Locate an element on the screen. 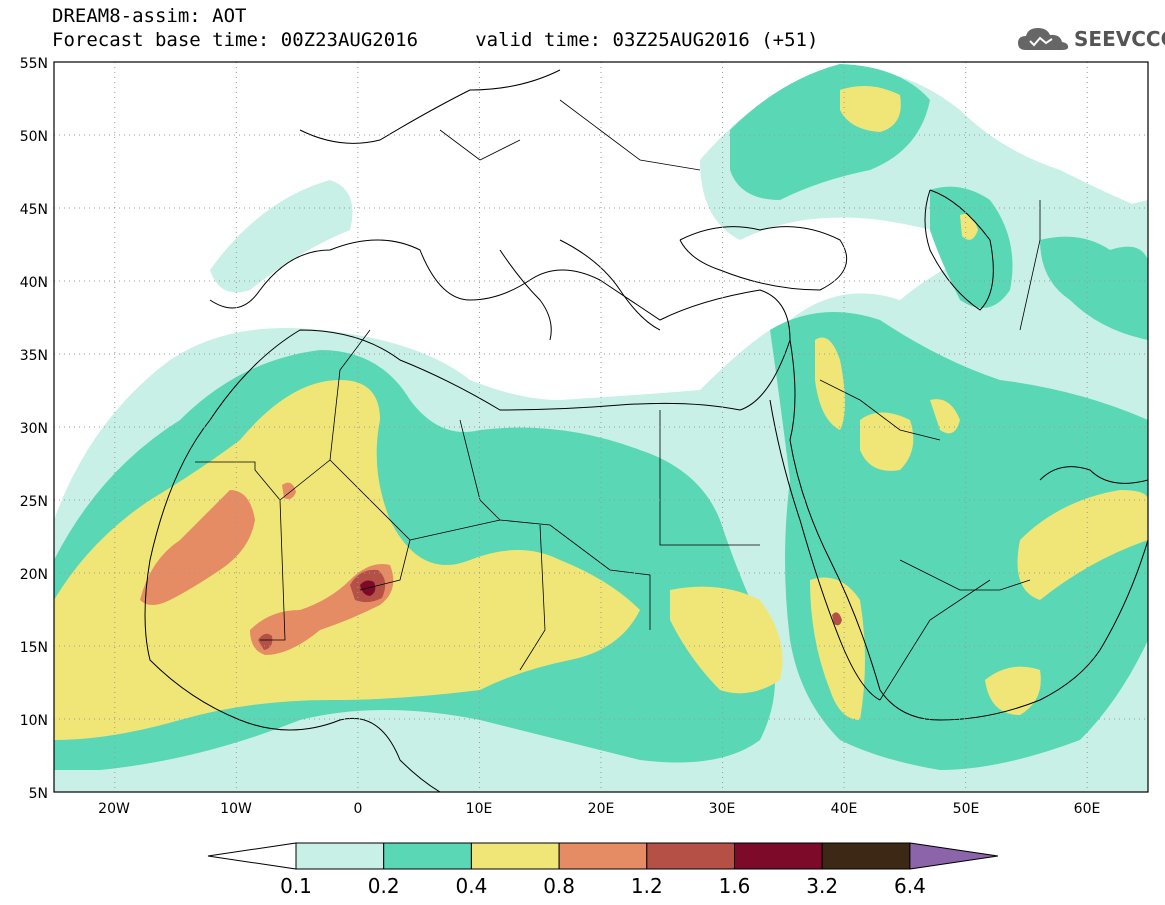 Image resolution: width=1165 pixels, height=905 pixels. lon-label-10E: 10E is located at coordinates (479, 809).